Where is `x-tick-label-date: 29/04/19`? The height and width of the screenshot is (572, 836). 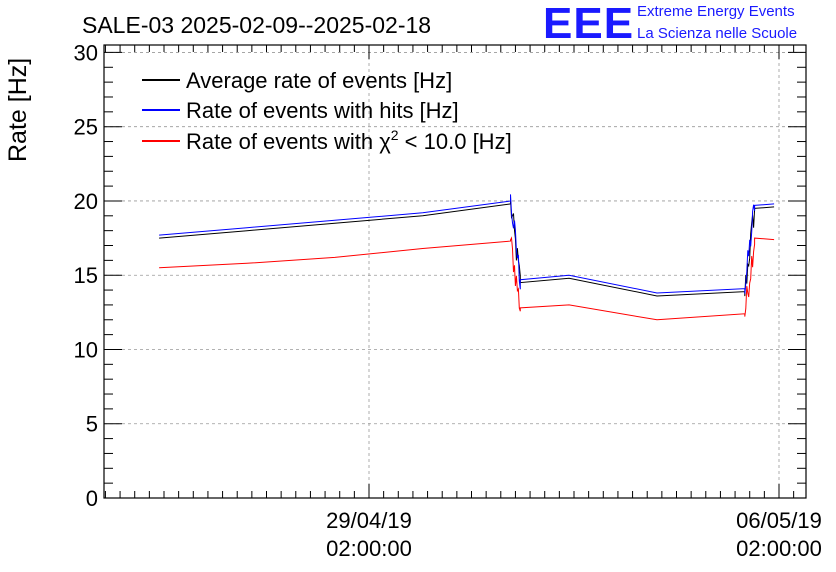 x-tick-label-date: 29/04/19 is located at coordinates (369, 520).